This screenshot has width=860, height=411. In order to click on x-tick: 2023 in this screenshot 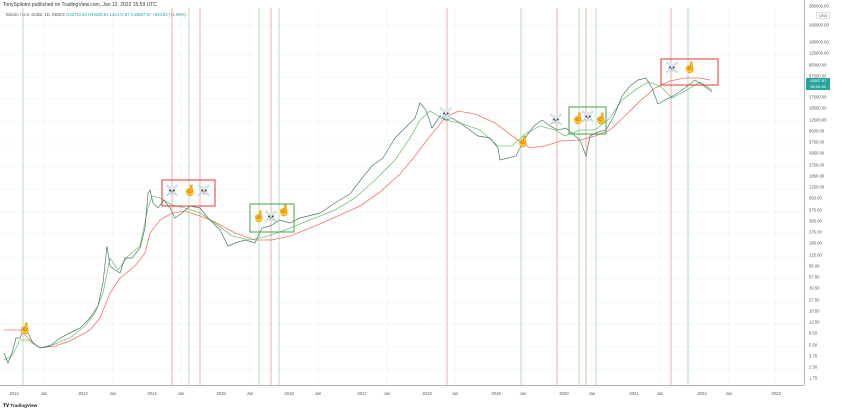, I will do `click(776, 393)`.